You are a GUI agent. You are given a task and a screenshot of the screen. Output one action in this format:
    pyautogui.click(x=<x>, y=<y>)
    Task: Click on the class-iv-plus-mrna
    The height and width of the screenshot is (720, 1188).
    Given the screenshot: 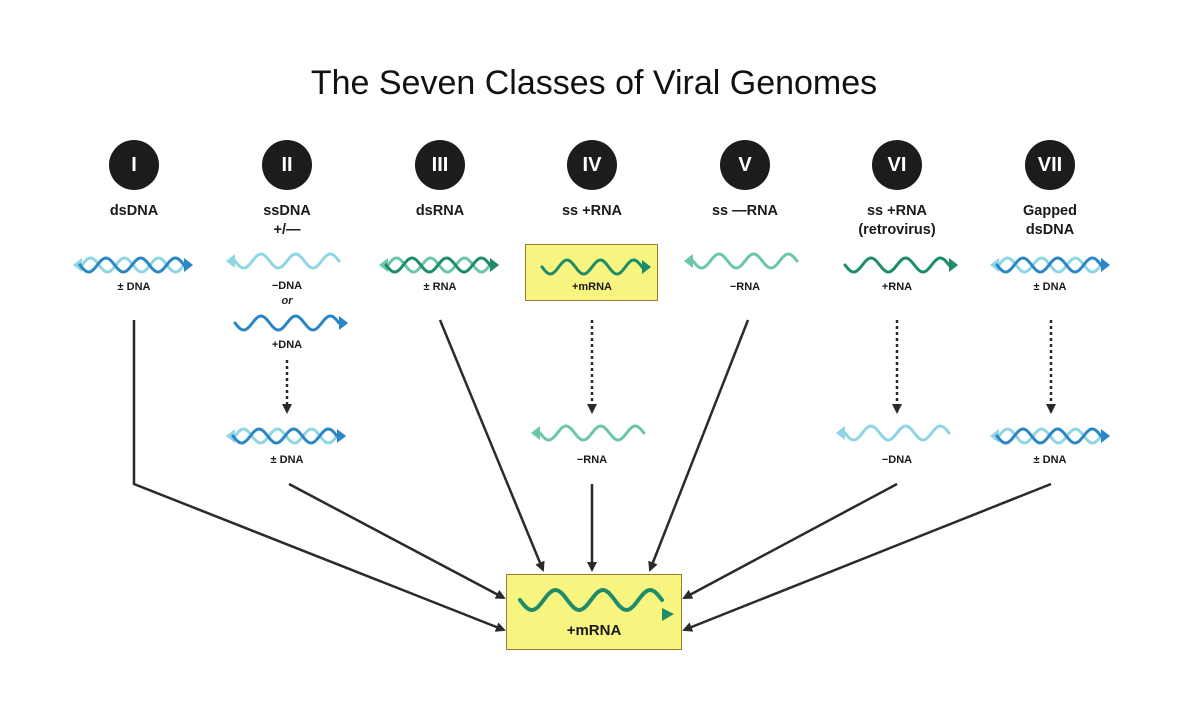 What is the action you would take?
    pyautogui.click(x=592, y=267)
    